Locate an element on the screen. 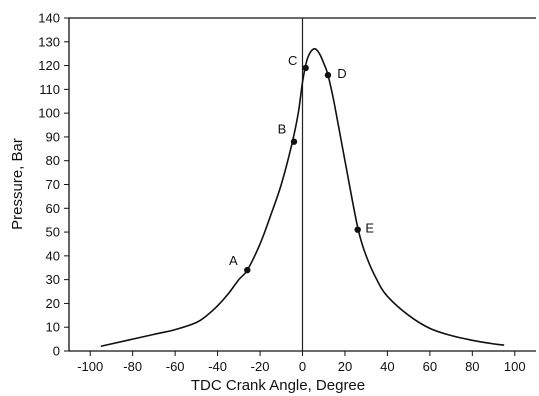 This screenshot has width=539, height=396. x-tick-label: 20 is located at coordinates (345, 366).